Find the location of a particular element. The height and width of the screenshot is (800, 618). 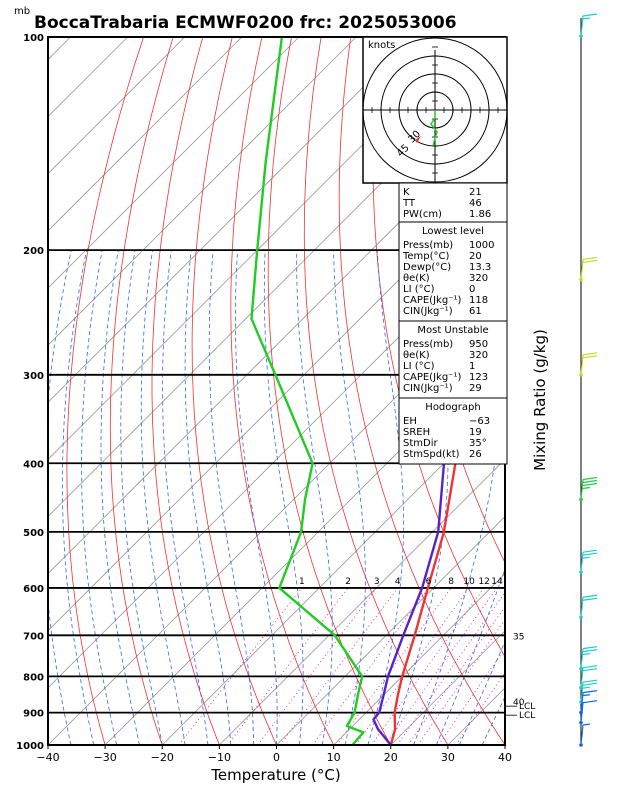

wind-barb-base is located at coordinates (581, 375).